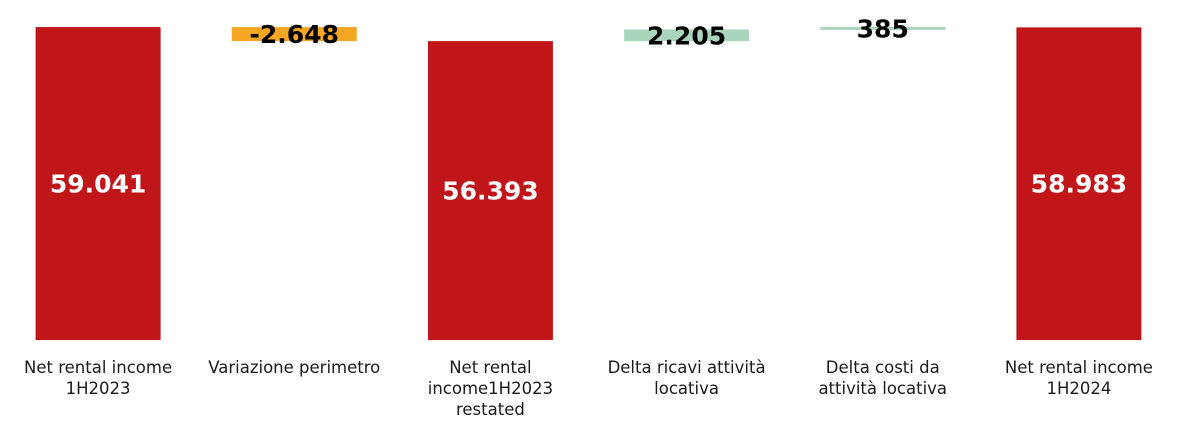 The width and height of the screenshot is (1177, 425). I want to click on category-label-1: Net rental income 1H2023, so click(98, 378).